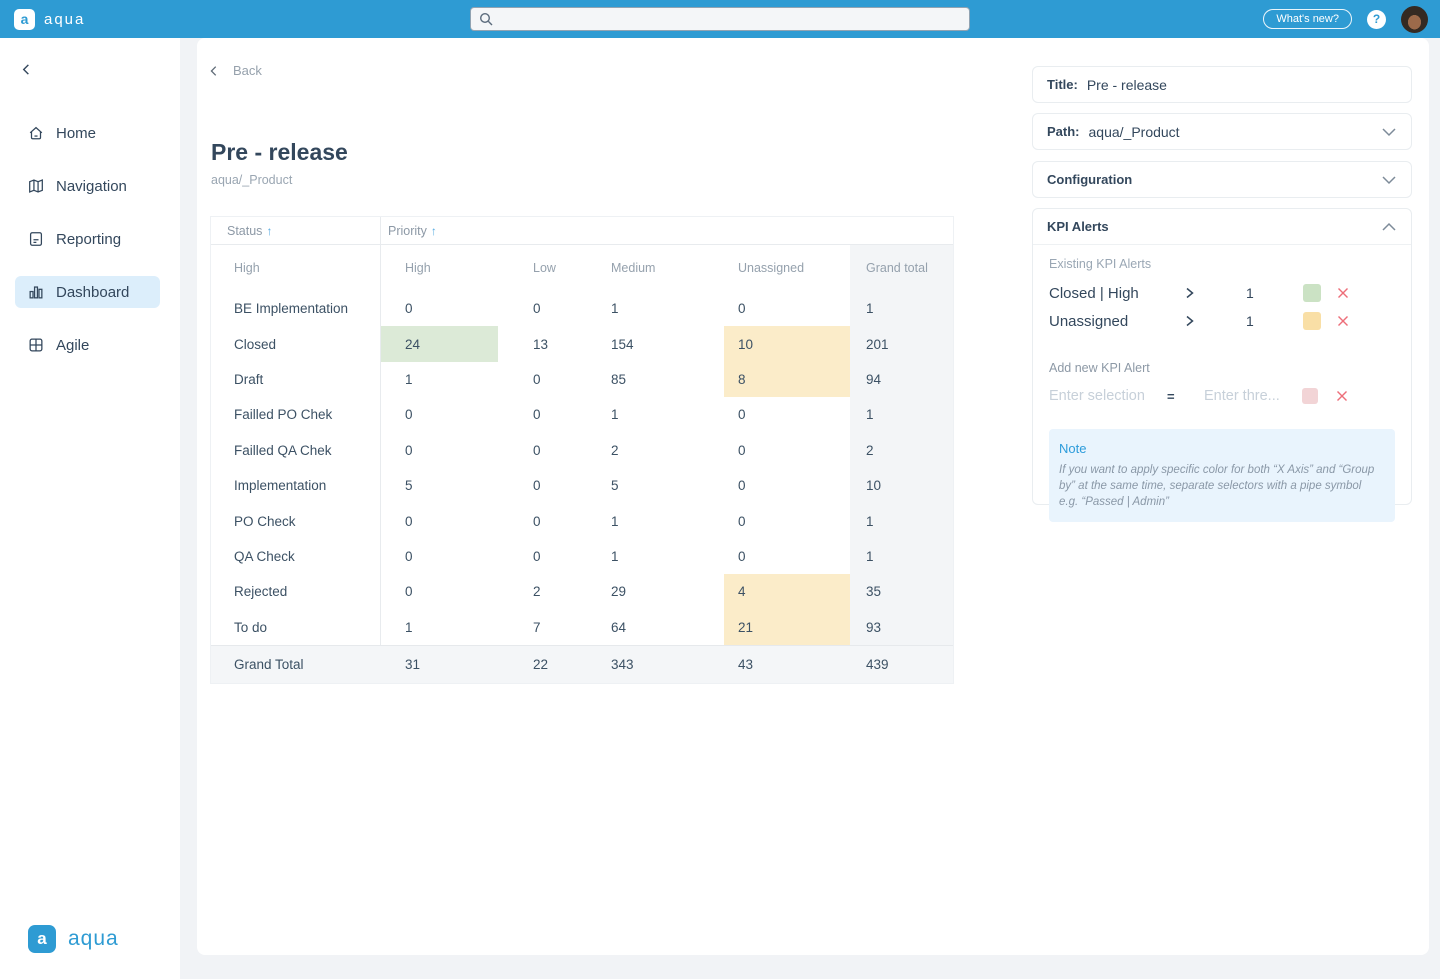 Image resolution: width=1440 pixels, height=979 pixels. Describe the element at coordinates (1222, 131) in the screenshot. I see `path-card: Path: aqua/_Product` at that location.